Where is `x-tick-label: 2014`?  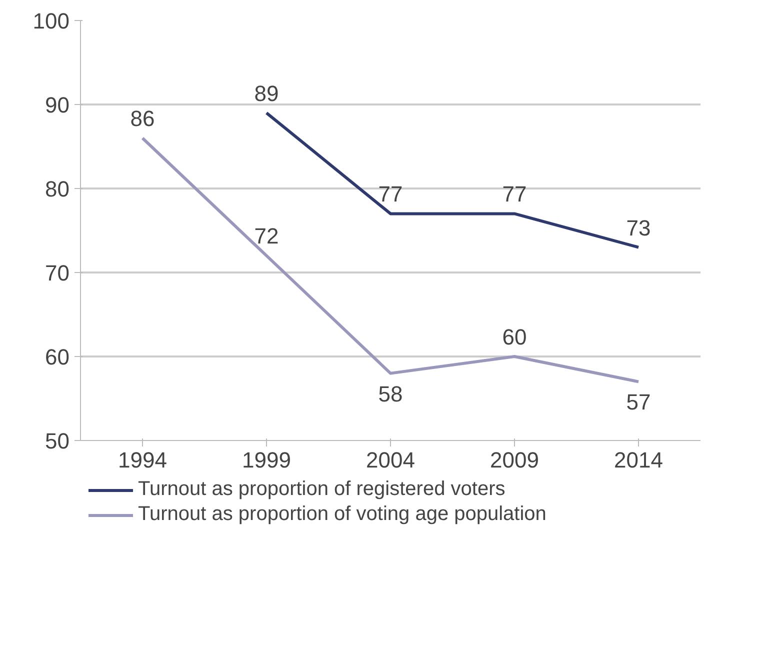 x-tick-label: 2014 is located at coordinates (638, 460).